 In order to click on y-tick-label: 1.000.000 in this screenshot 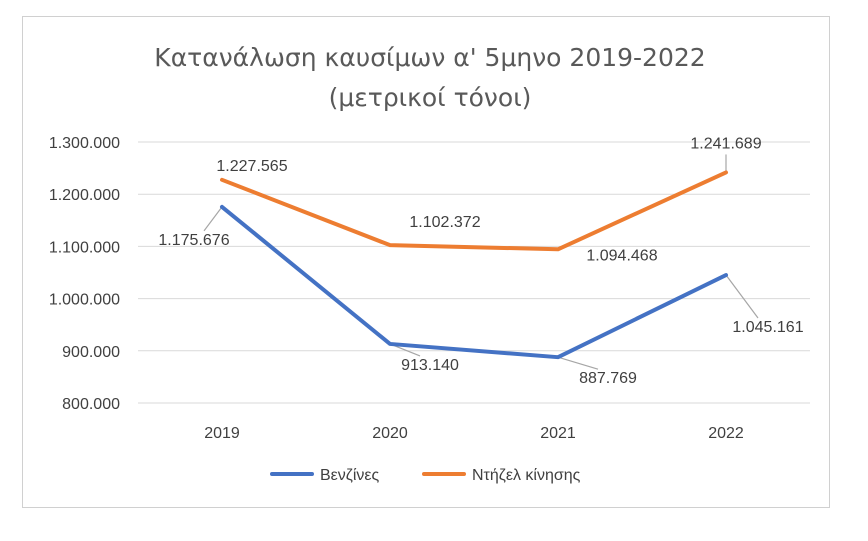, I will do `click(84, 300)`.